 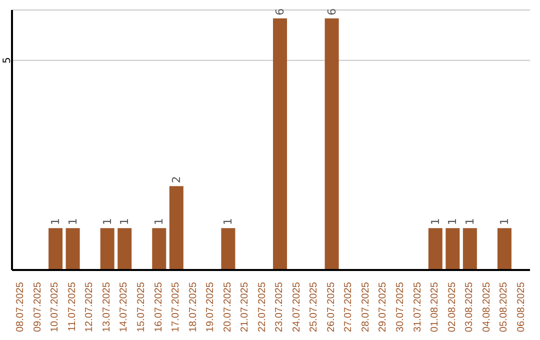 I want to click on x-tick-label: 17.07.2025, so click(x=176, y=307).